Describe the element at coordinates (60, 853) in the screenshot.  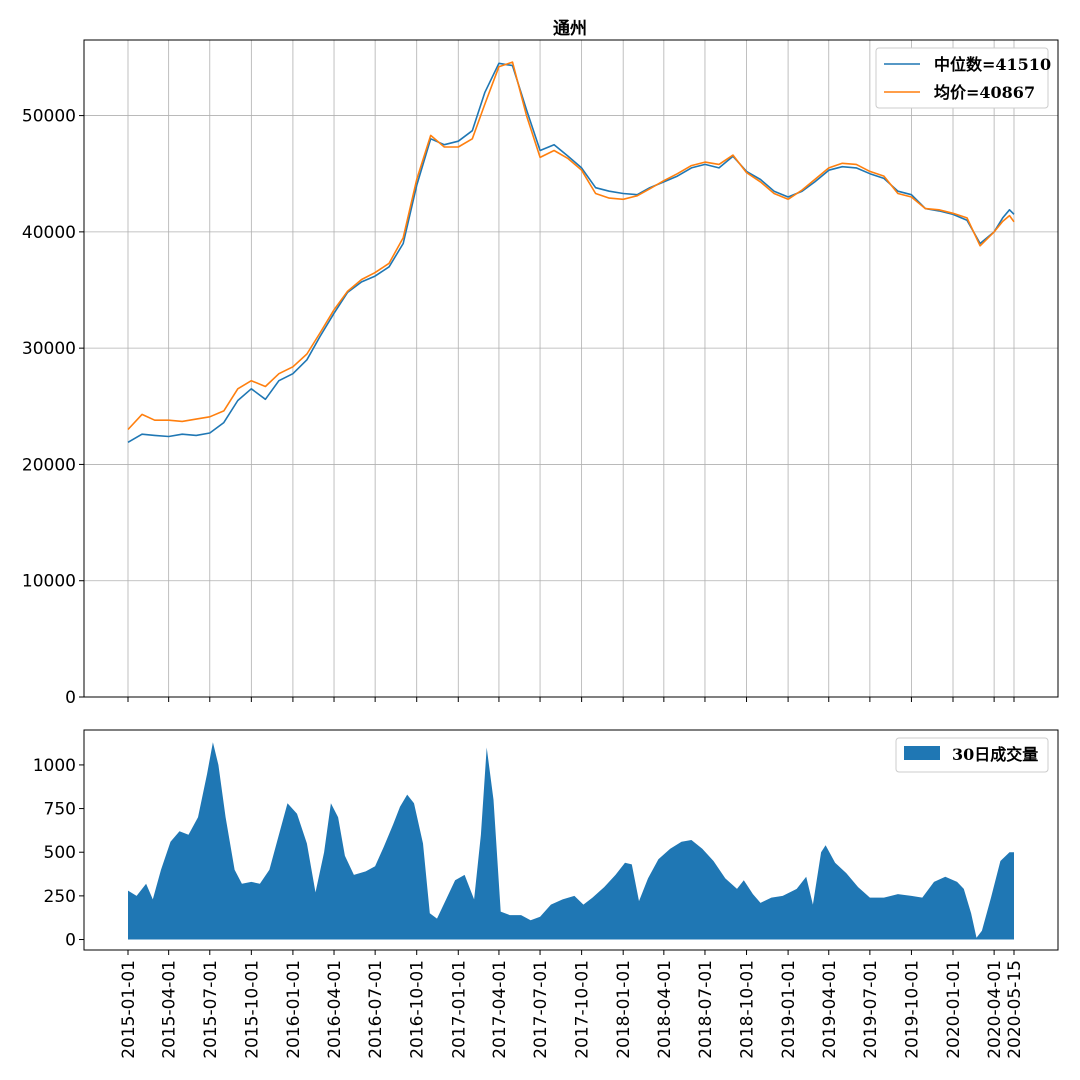
I see `volume-ytick-label-2: 500` at that location.